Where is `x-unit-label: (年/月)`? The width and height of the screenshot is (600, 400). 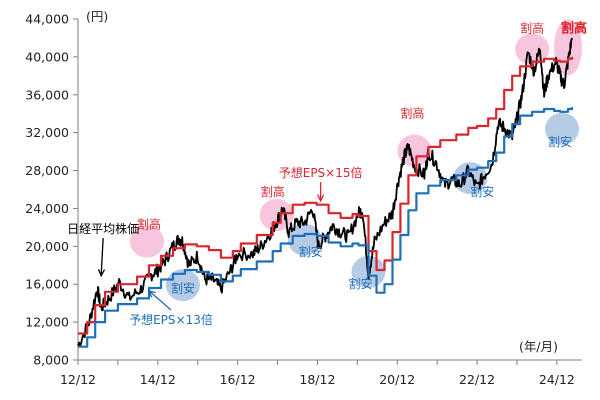
x-unit-label: (年/月) is located at coordinates (538, 346).